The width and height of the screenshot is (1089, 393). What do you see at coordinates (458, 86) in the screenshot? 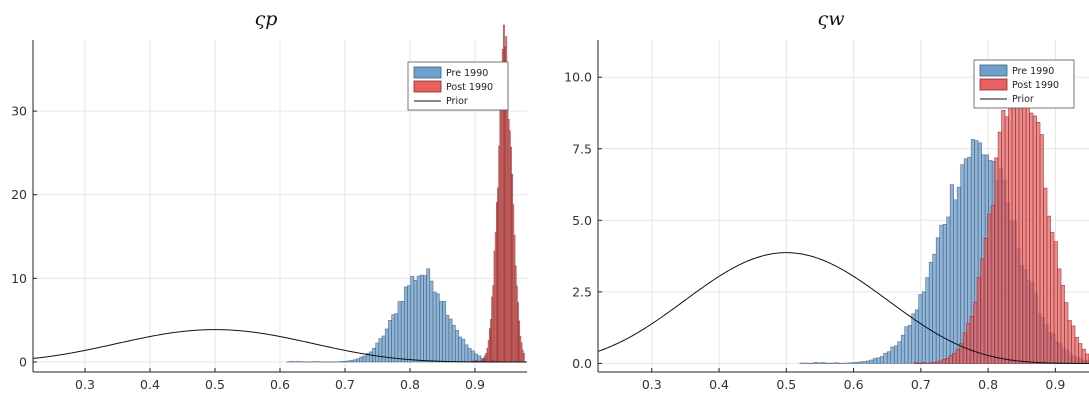
I see `legend: Pre 1990 Post 1990 Prior` at bounding box center [458, 86].